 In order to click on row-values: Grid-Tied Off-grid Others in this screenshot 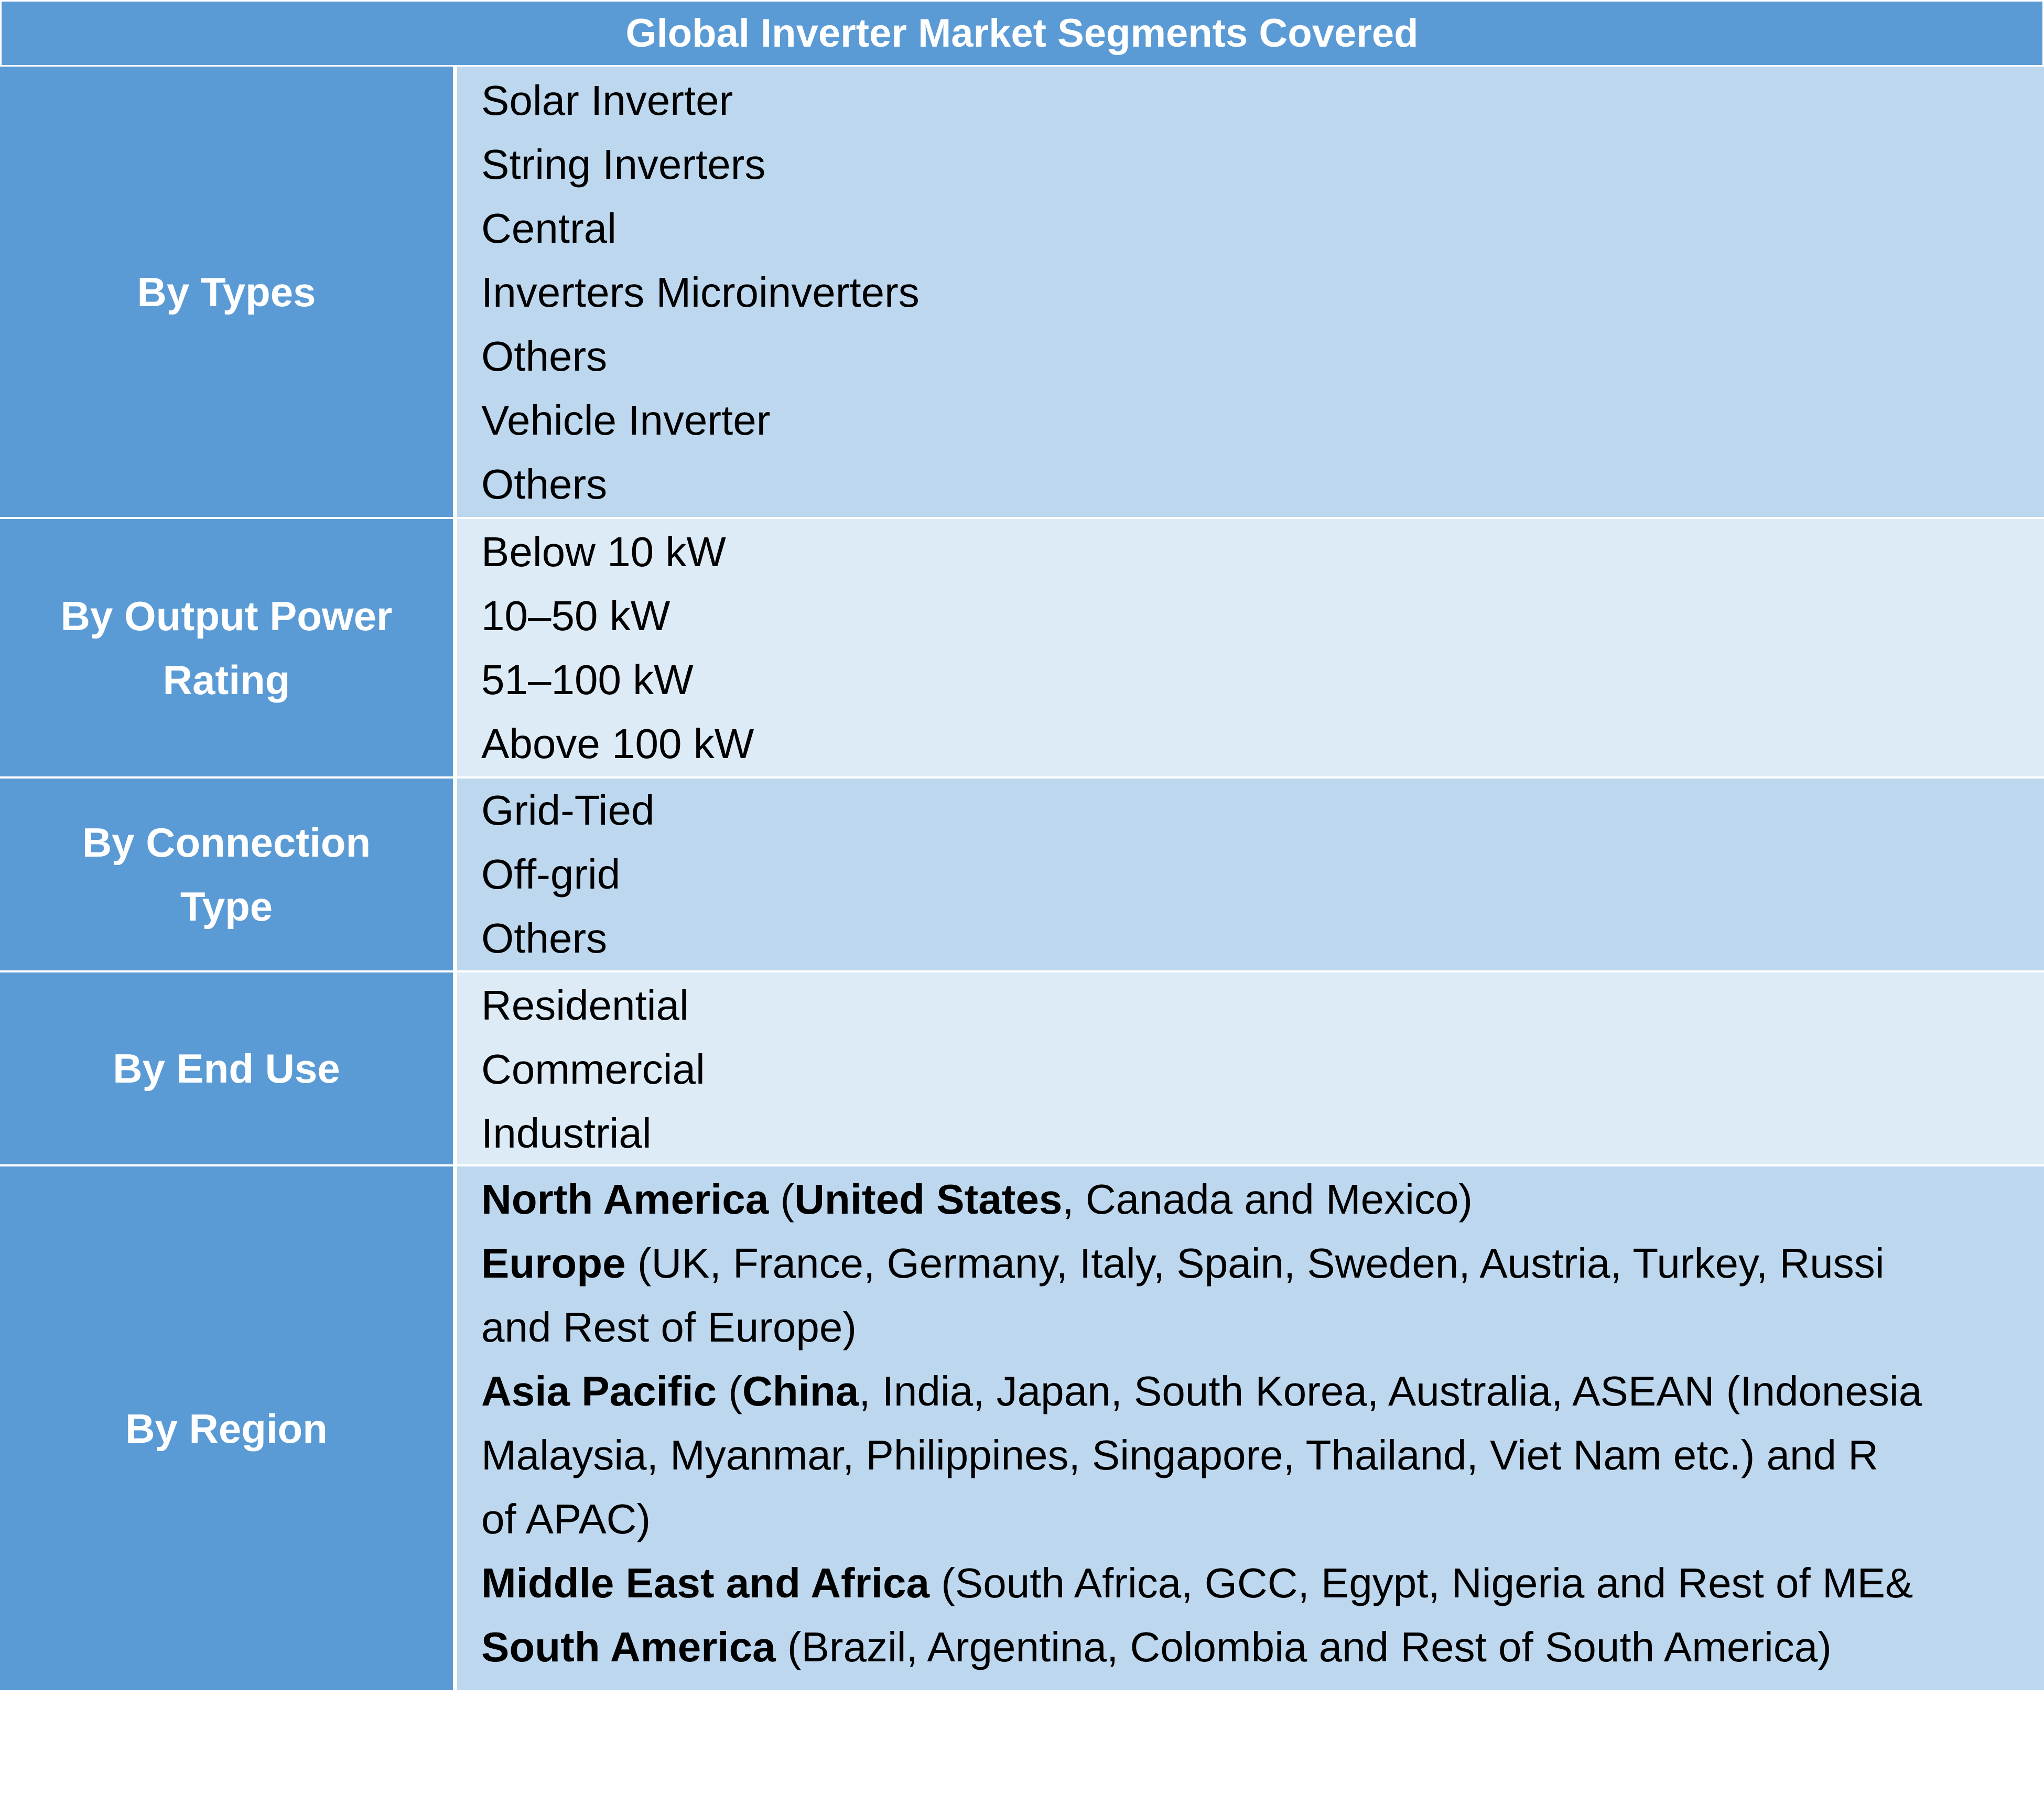, I will do `click(1250, 875)`.